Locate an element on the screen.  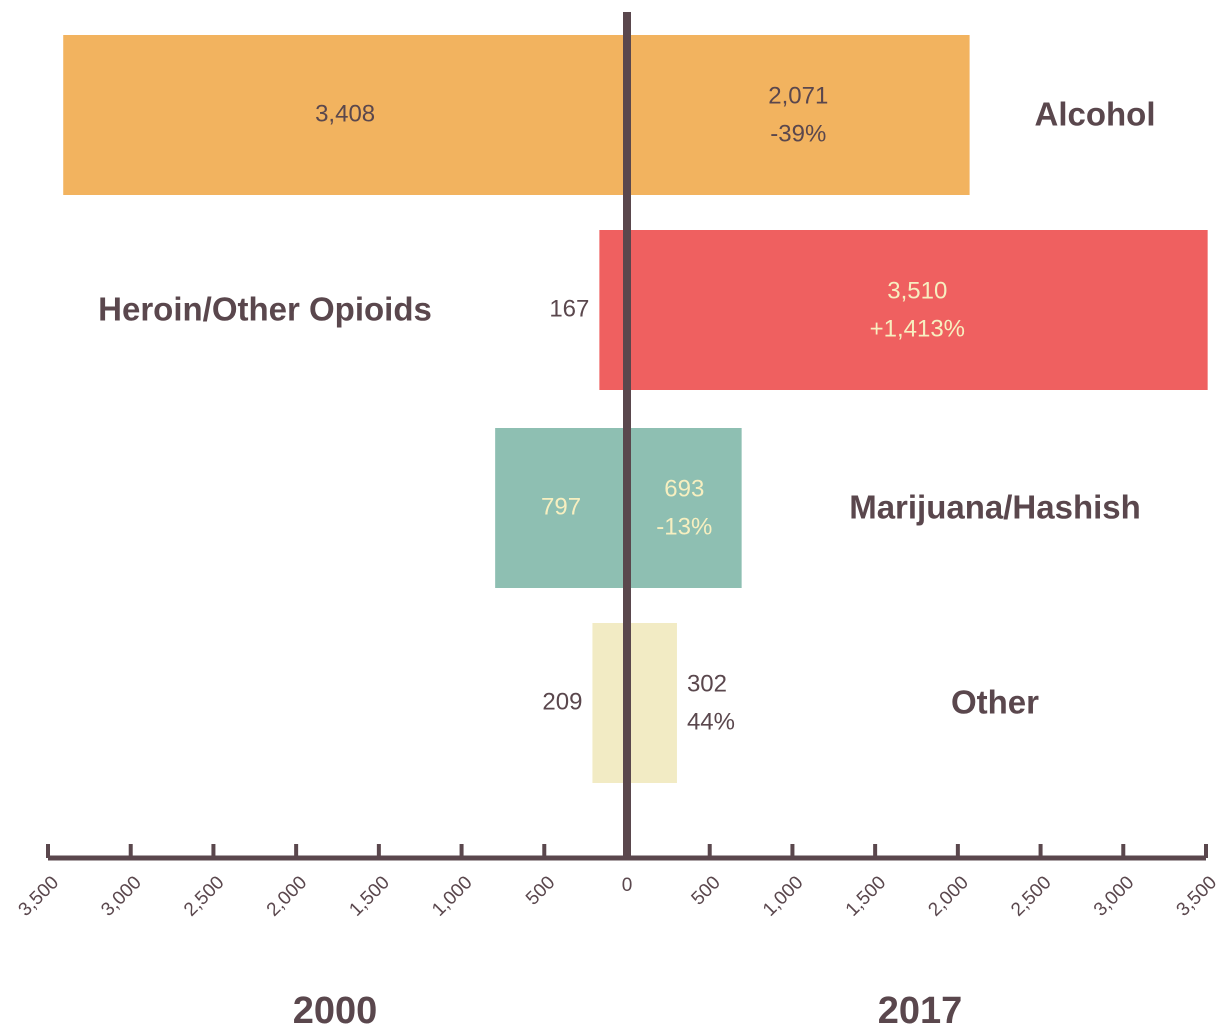
x-tick-label: 0 is located at coordinates (627, 885).